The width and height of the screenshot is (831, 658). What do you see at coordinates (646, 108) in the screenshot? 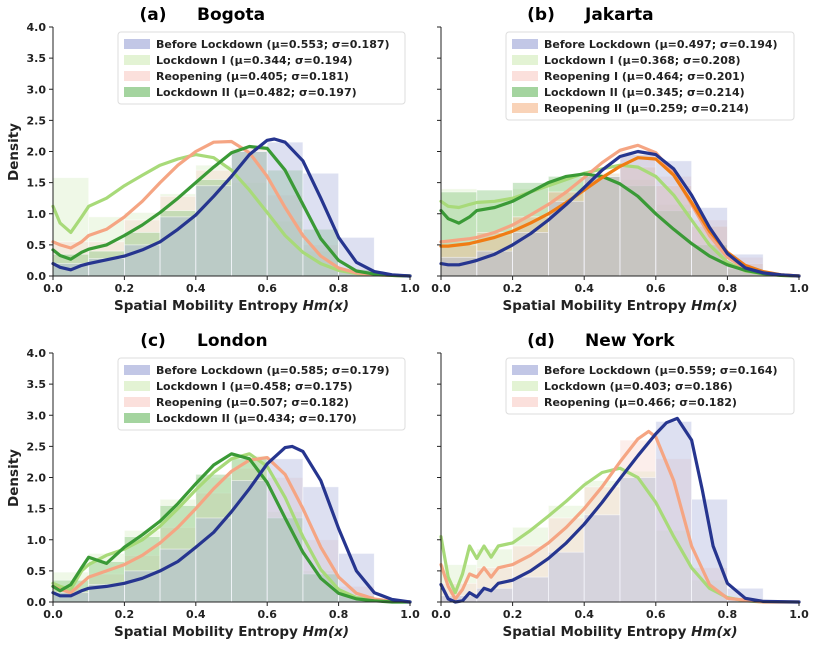
I see `legend-entry-reopening2: Reopening II (μ=0.259; σ=0.214)` at bounding box center [646, 108].